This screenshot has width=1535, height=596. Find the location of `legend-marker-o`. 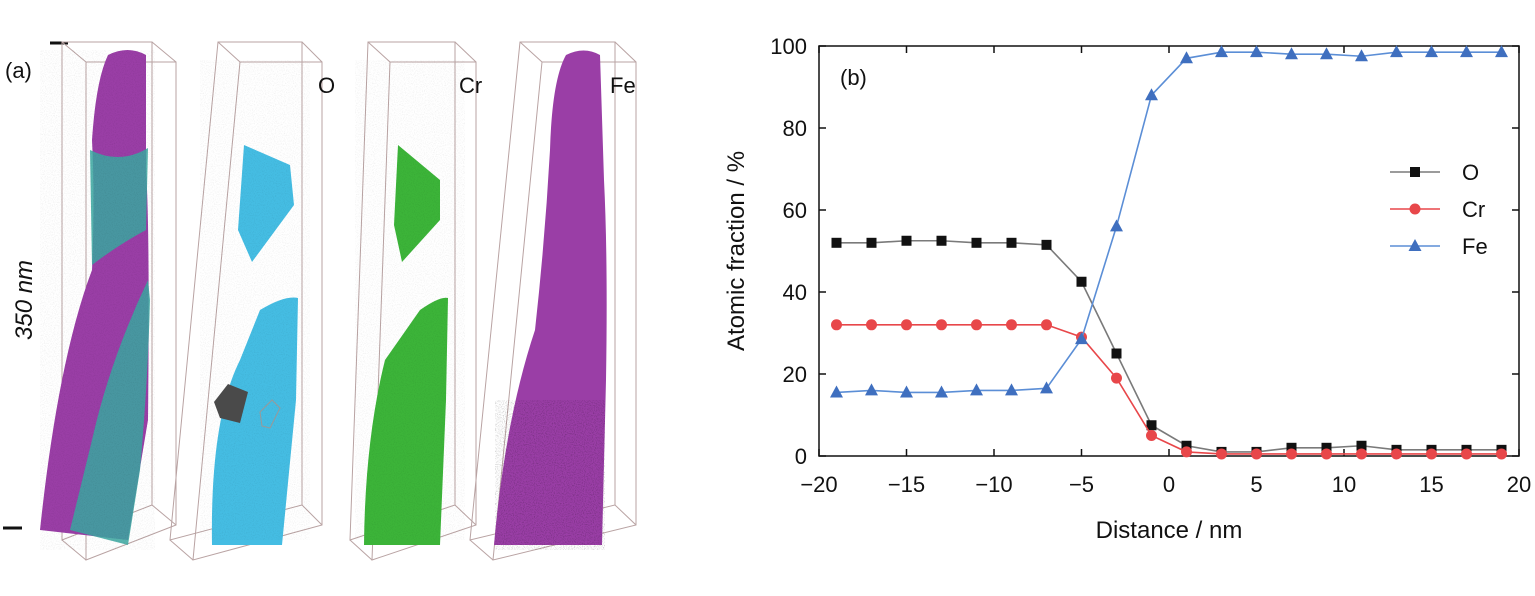

legend-marker-o is located at coordinates (1415, 172).